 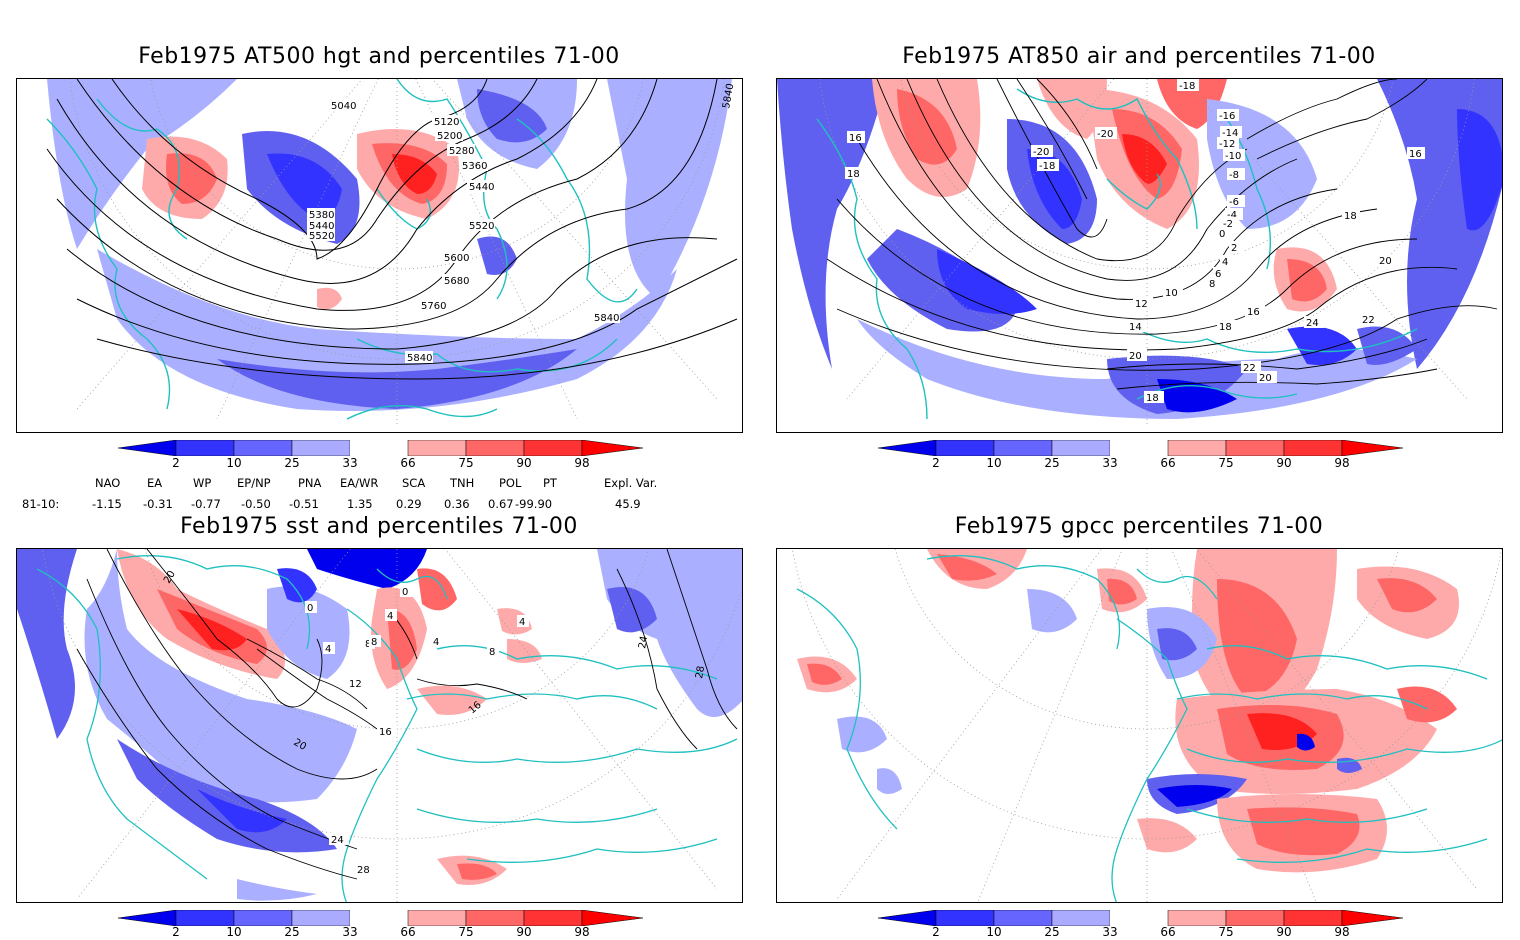 I want to click on colorbar-bottom-left: 2 10 25 33 66 75 90 98, so click(x=380, y=924).